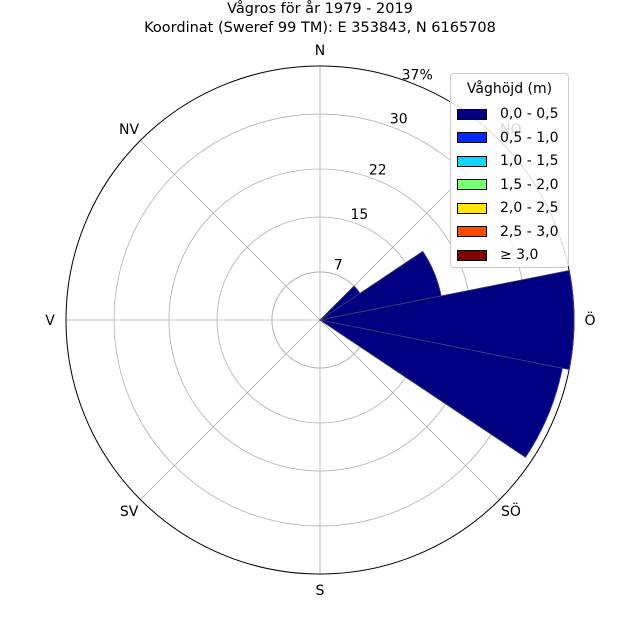 This screenshot has height=640, width=640. Describe the element at coordinates (320, 51) in the screenshot. I see `direction-label: N` at that location.